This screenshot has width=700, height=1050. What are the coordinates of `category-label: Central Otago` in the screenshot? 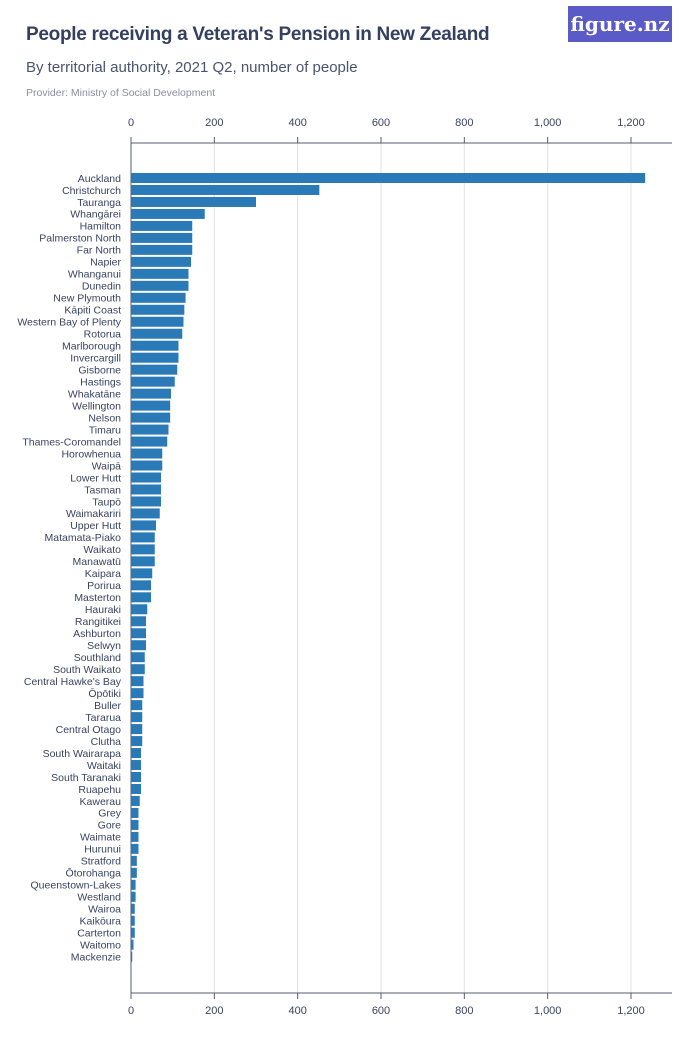 It's located at (89, 730).